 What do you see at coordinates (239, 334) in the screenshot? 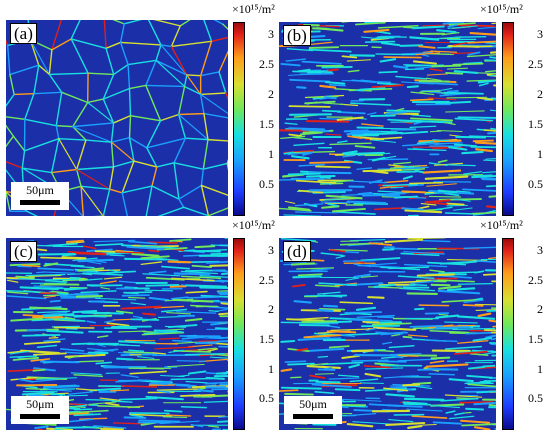
I see `colorbar-c` at bounding box center [239, 334].